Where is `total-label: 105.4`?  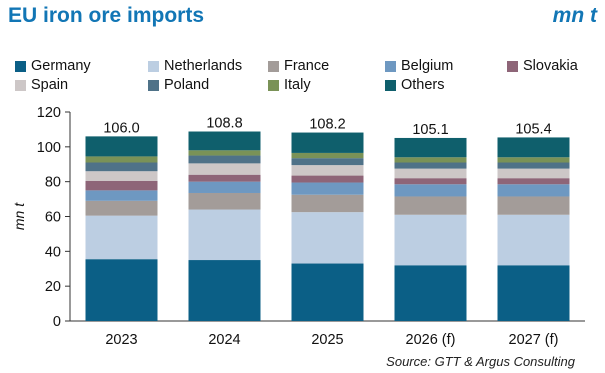
total-label: 105.4 is located at coordinates (533, 129).